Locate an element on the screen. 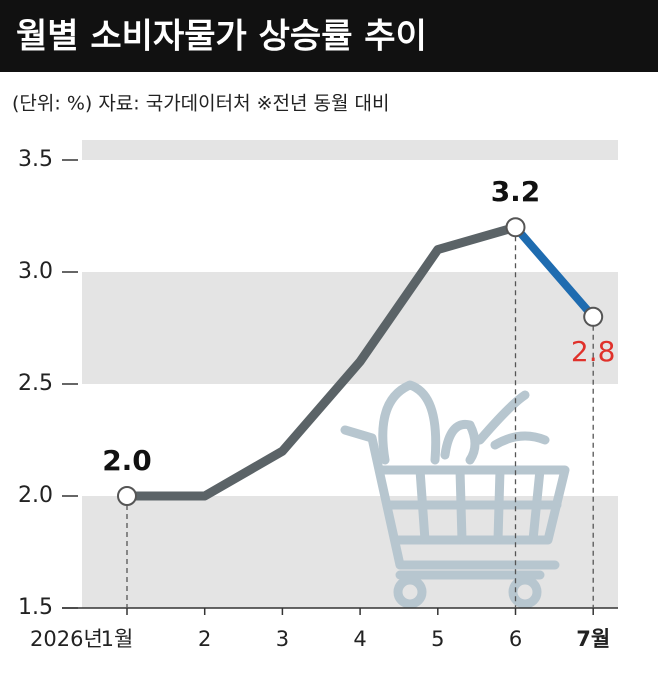  x-tick-label: 1월 is located at coordinates (117, 639).